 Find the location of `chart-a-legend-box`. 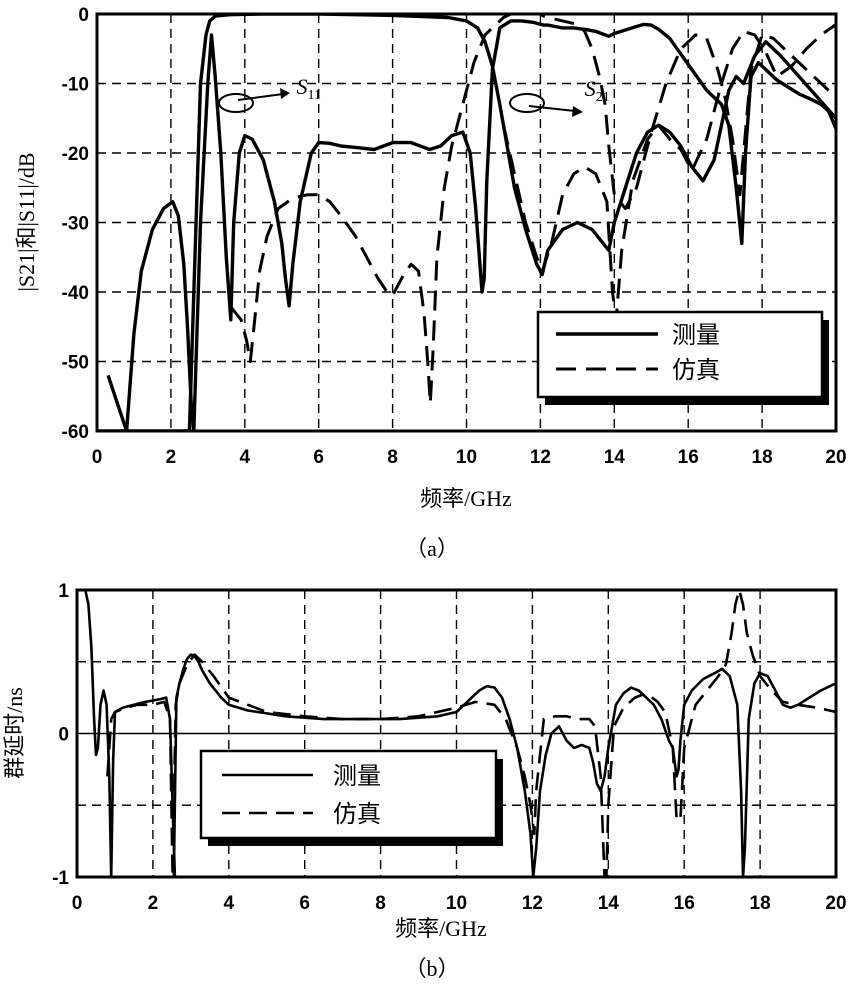

chart-a-legend-box is located at coordinates (680, 354).